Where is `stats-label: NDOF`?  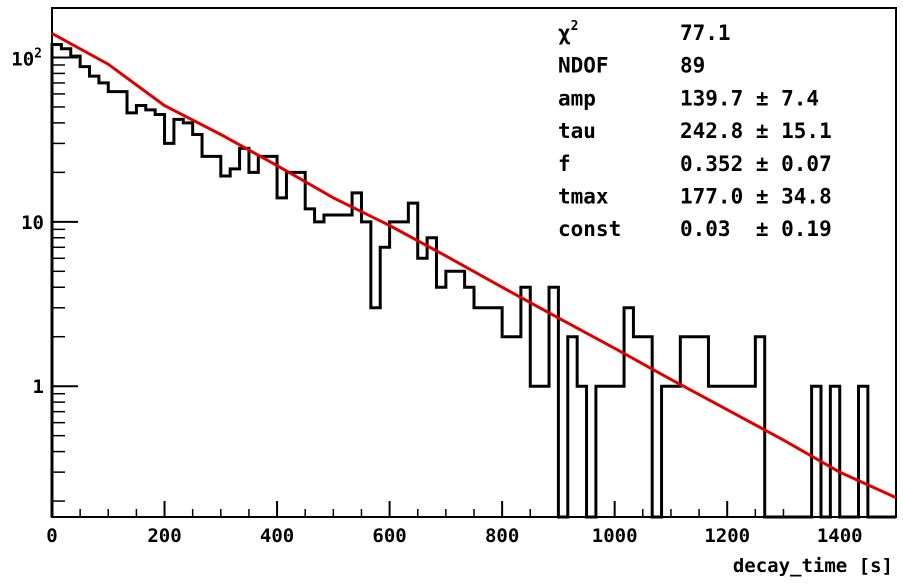 stats-label: NDOF is located at coordinates (583, 66).